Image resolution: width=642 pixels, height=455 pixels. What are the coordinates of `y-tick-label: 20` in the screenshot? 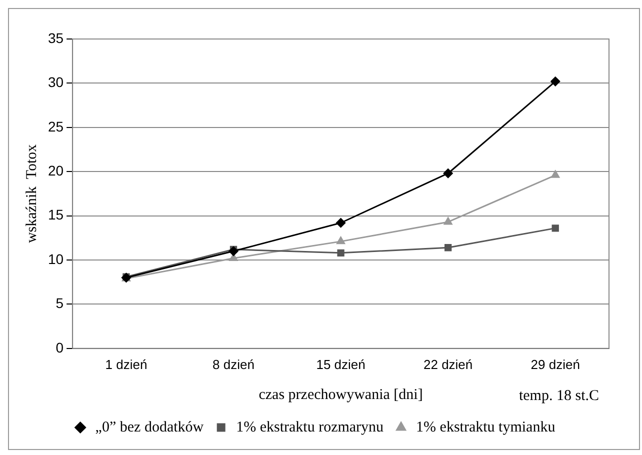 It's located at (56, 170).